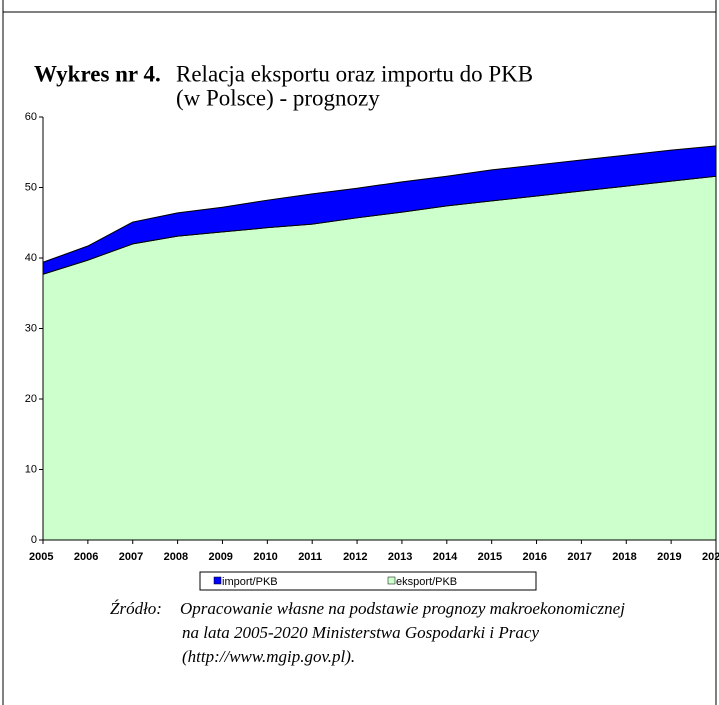 The image size is (719, 705). What do you see at coordinates (426, 582) in the screenshot?
I see `legend-label: eksport/PKB` at bounding box center [426, 582].